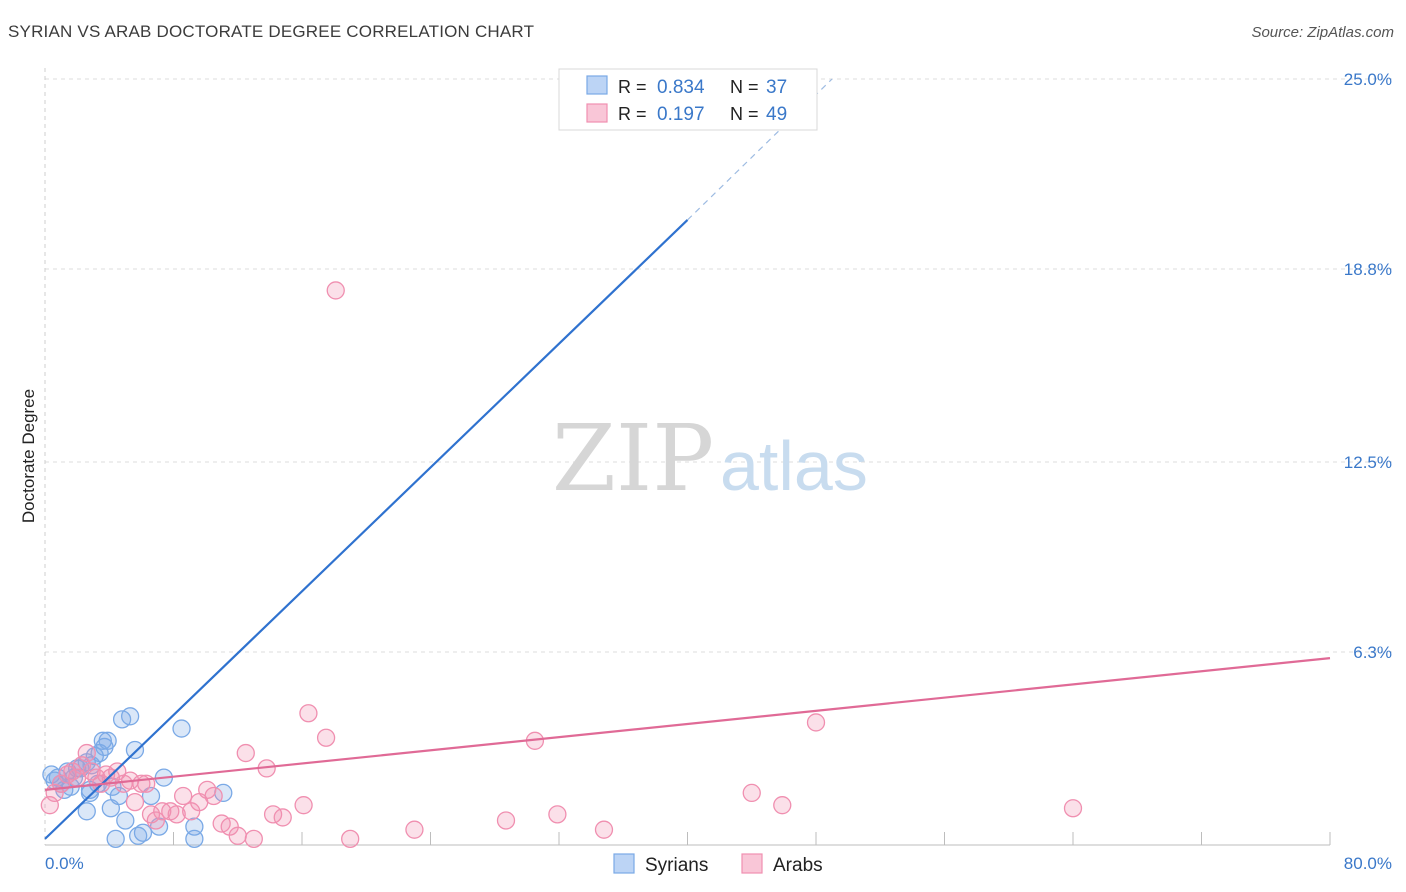 Image resolution: width=1406 pixels, height=892 pixels. What do you see at coordinates (718, 864) in the screenshot?
I see `bottom-legend: Syrians Arabs` at bounding box center [718, 864].